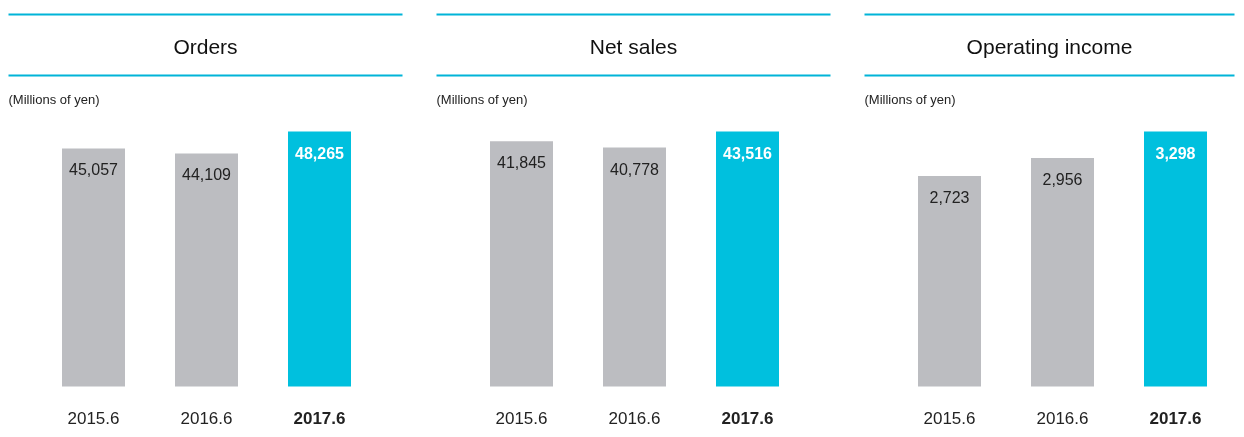 The height and width of the screenshot is (437, 1244). Describe the element at coordinates (94, 170) in the screenshot. I see `data-label: 45,057` at that location.